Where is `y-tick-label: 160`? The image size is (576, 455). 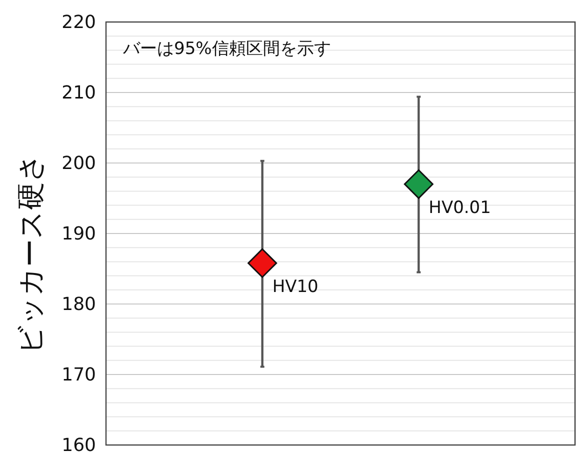 y-tick-label: 160 is located at coordinates (79, 445).